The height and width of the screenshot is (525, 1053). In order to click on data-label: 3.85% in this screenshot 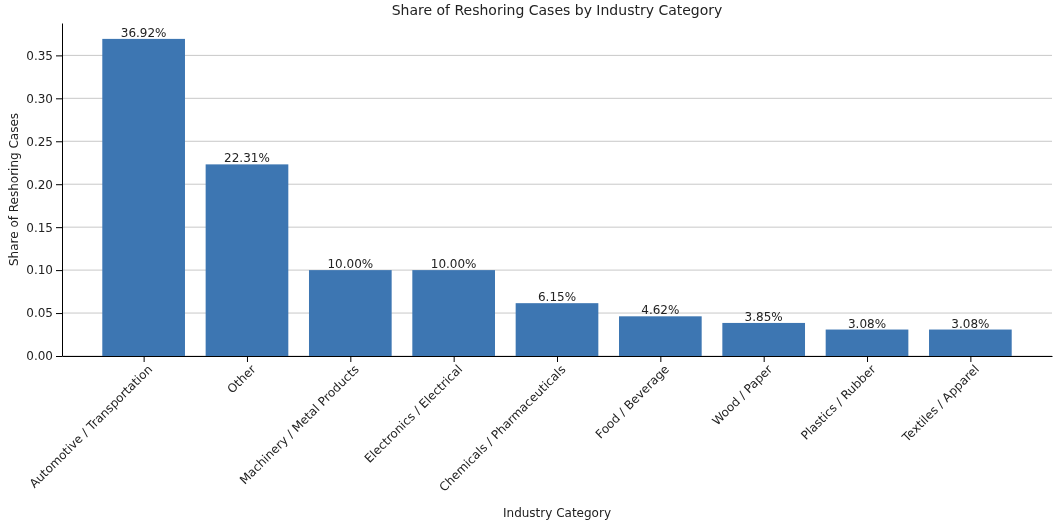, I will do `click(763, 316)`.